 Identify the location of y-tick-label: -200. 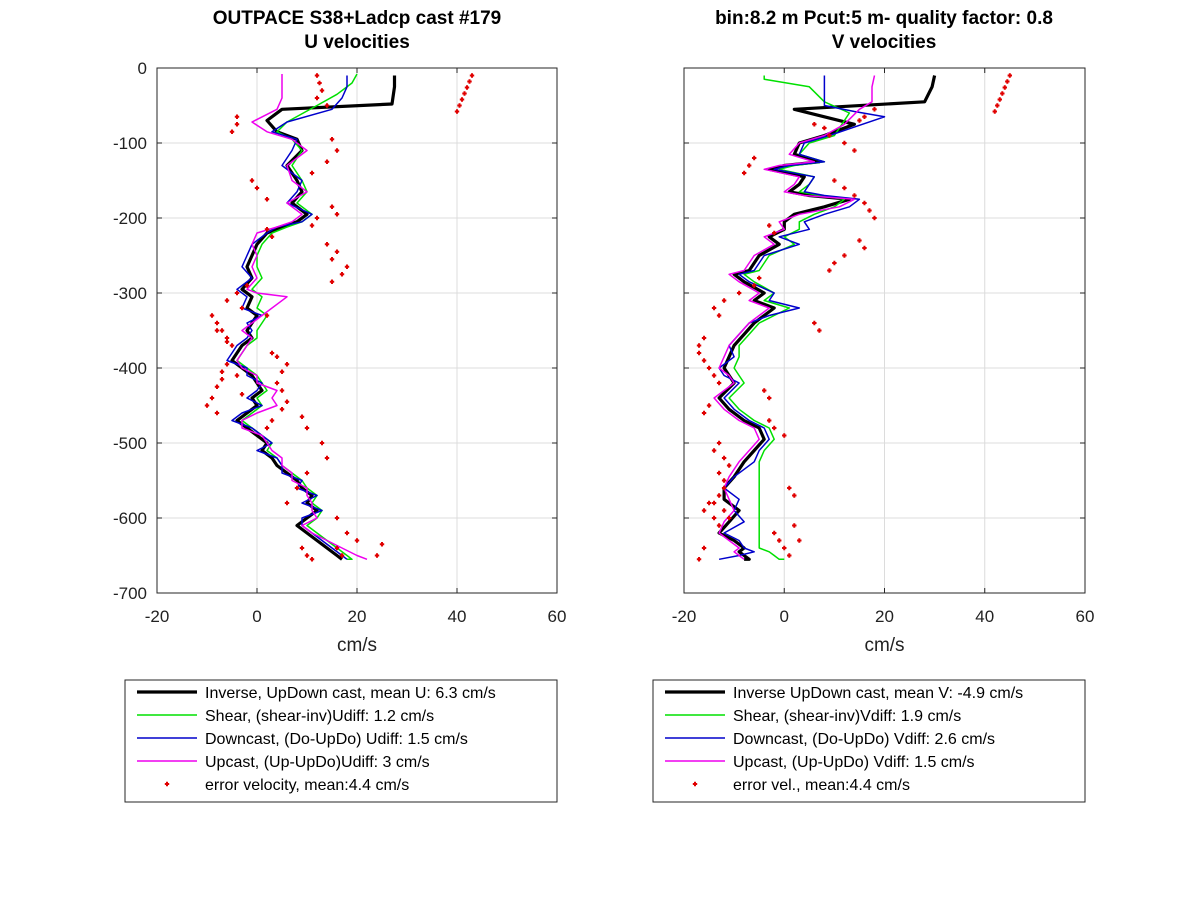
(130, 218).